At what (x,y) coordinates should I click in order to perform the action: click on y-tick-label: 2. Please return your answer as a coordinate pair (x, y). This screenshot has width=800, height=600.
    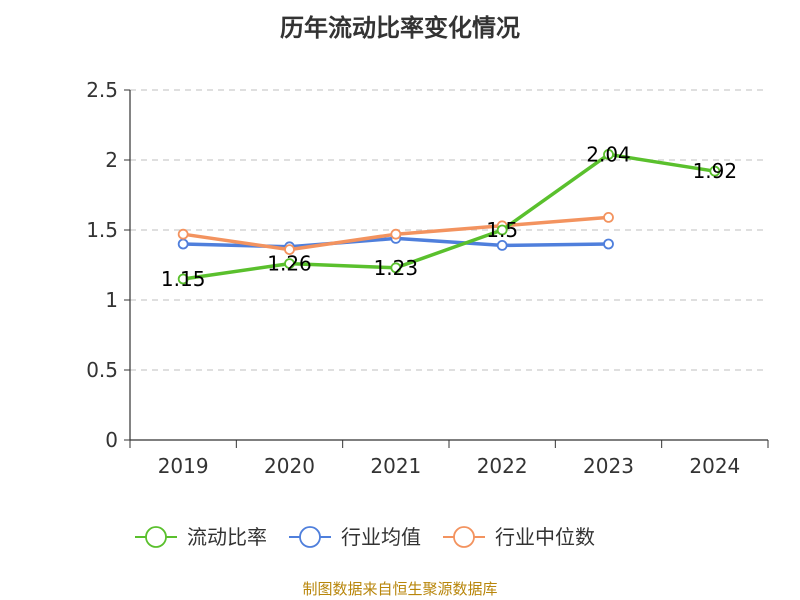
    Looking at the image, I should click on (111, 160).